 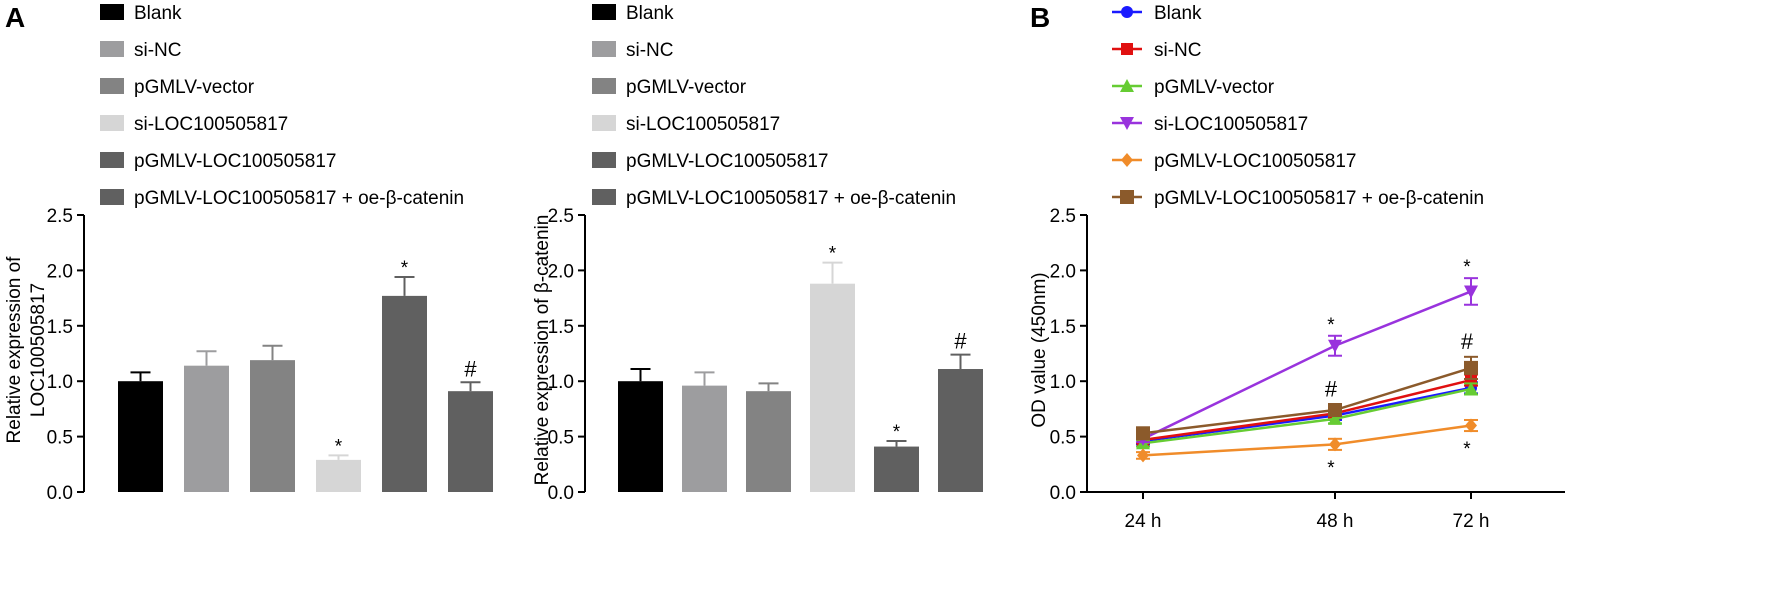 What do you see at coordinates (14, 350) in the screenshot?
I see `y-axis-label: Relative expression of` at bounding box center [14, 350].